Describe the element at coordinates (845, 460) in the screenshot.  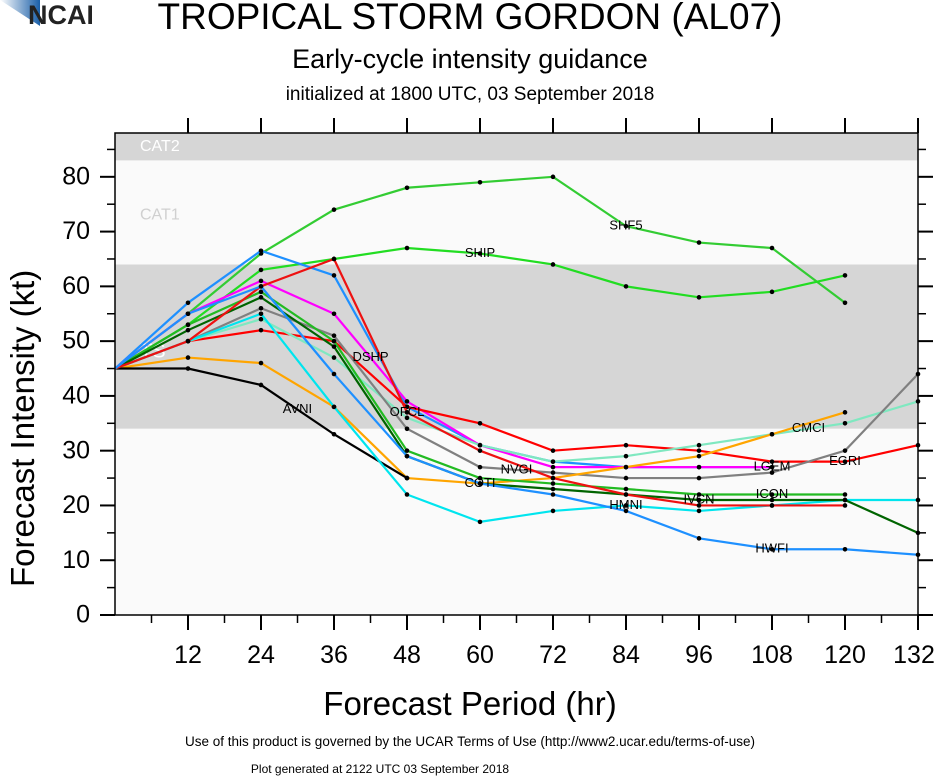
I see `series-label-egri: EGRI` at that location.